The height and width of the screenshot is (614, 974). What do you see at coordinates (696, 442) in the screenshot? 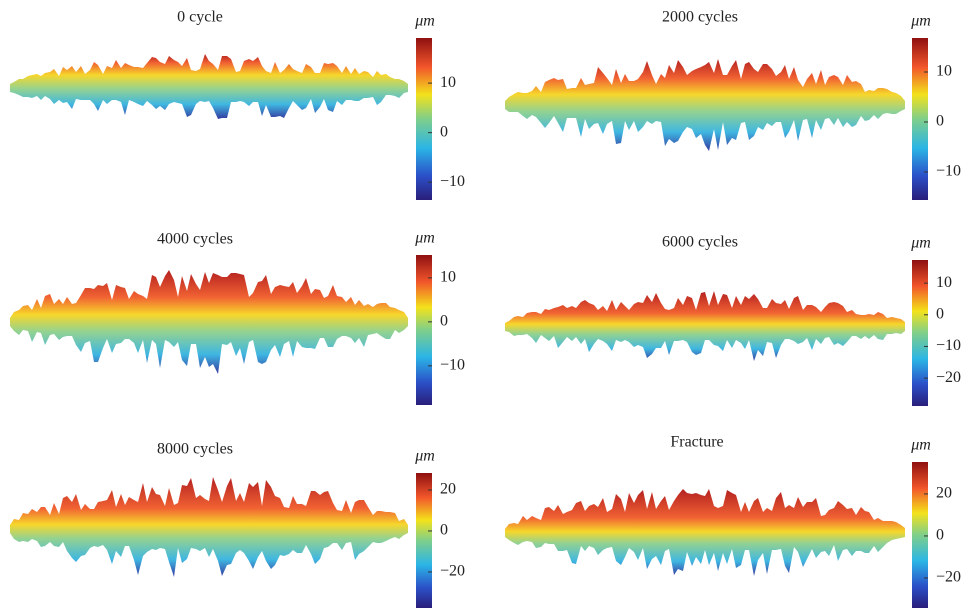
I see `panel-title: Fracture` at bounding box center [696, 442].